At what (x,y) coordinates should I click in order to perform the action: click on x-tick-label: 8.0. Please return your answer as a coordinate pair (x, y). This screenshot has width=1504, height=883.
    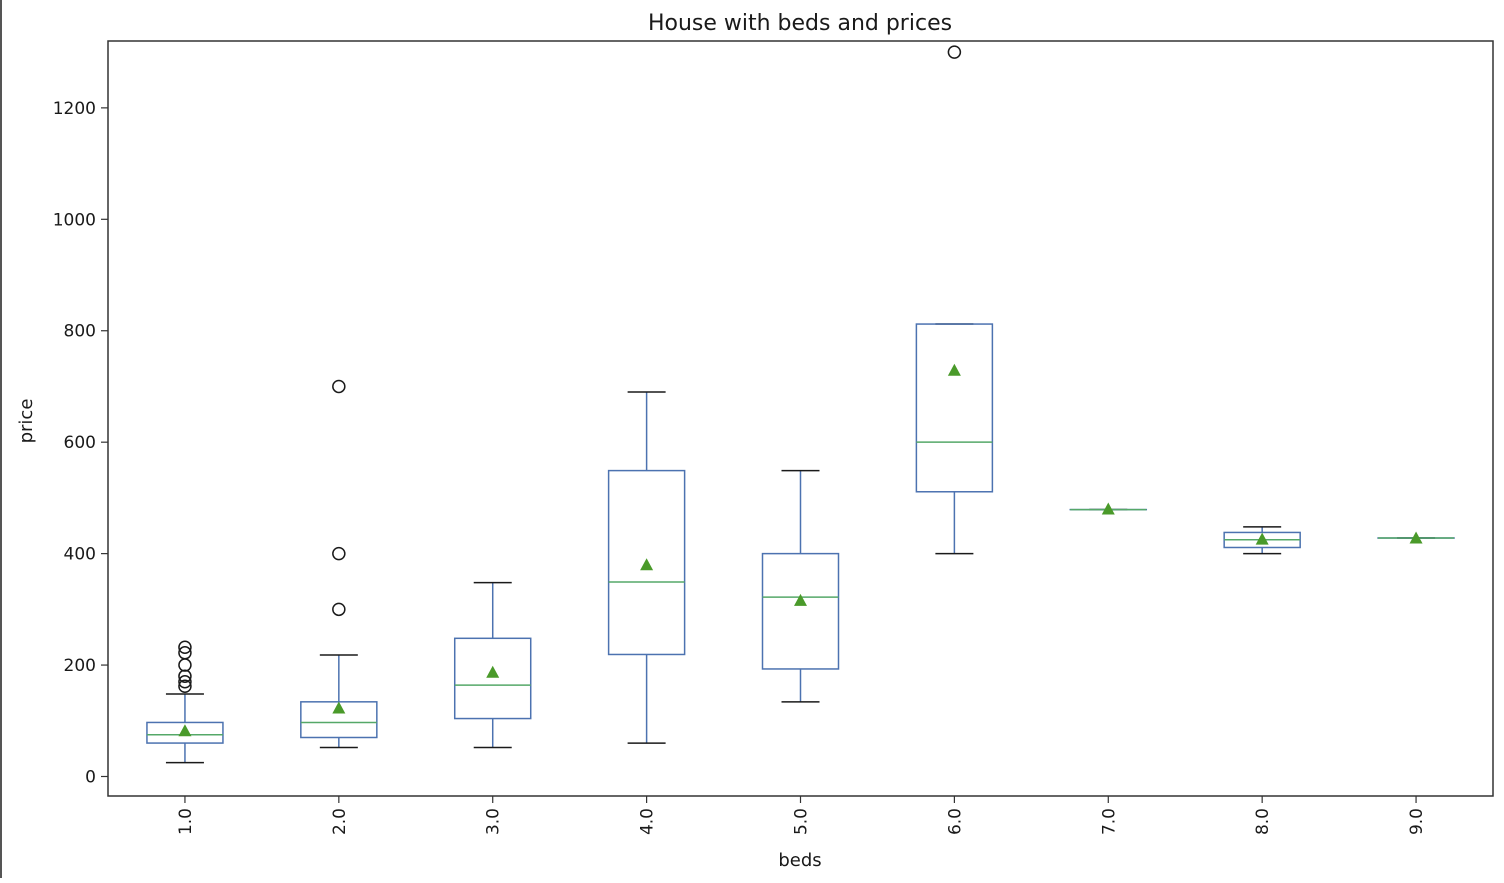
    Looking at the image, I should click on (1263, 821).